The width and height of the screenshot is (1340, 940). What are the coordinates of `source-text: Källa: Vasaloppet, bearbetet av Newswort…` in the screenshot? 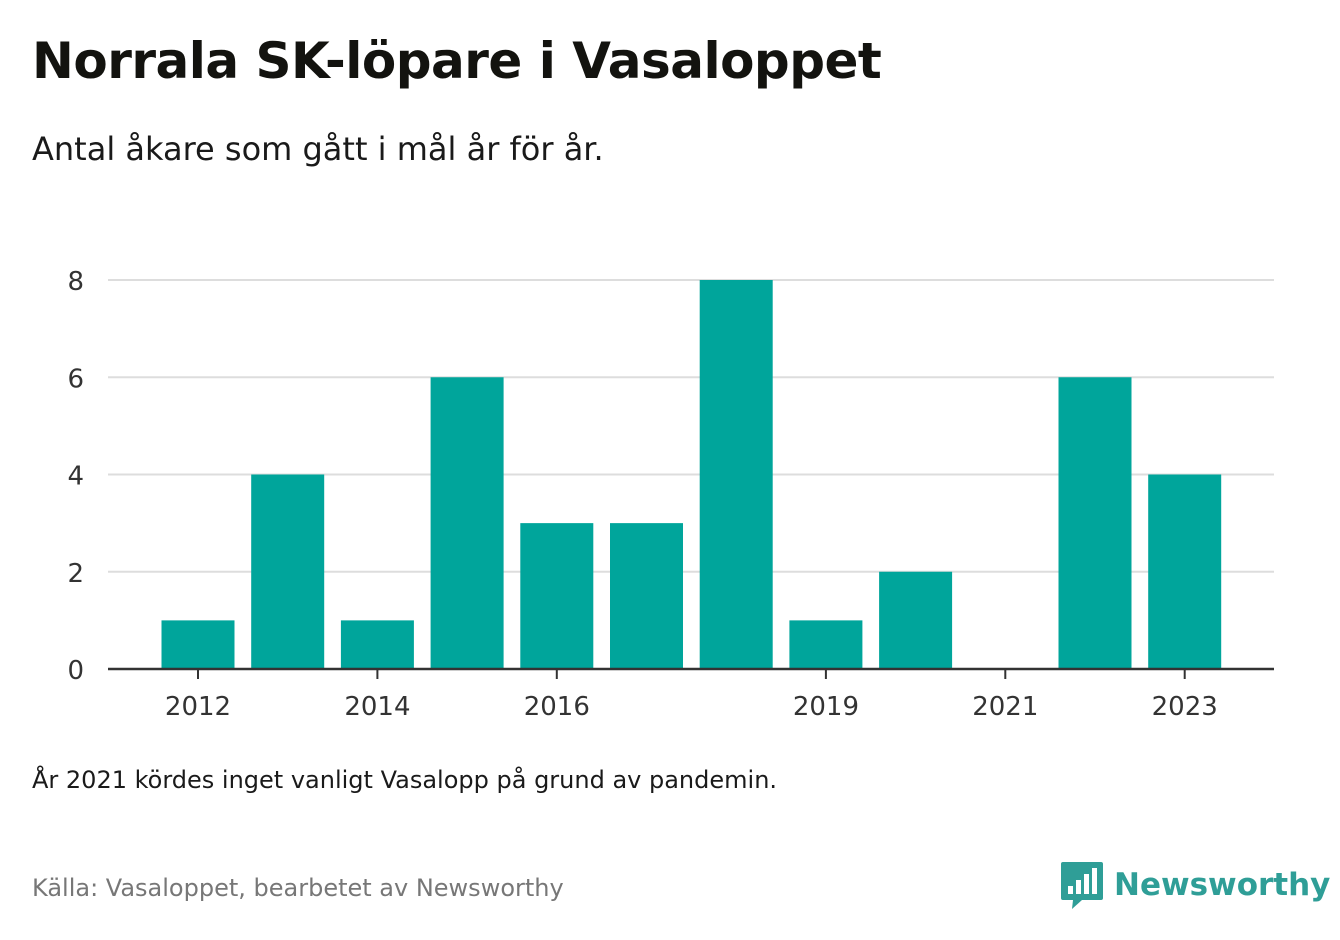 It's located at (298, 888).